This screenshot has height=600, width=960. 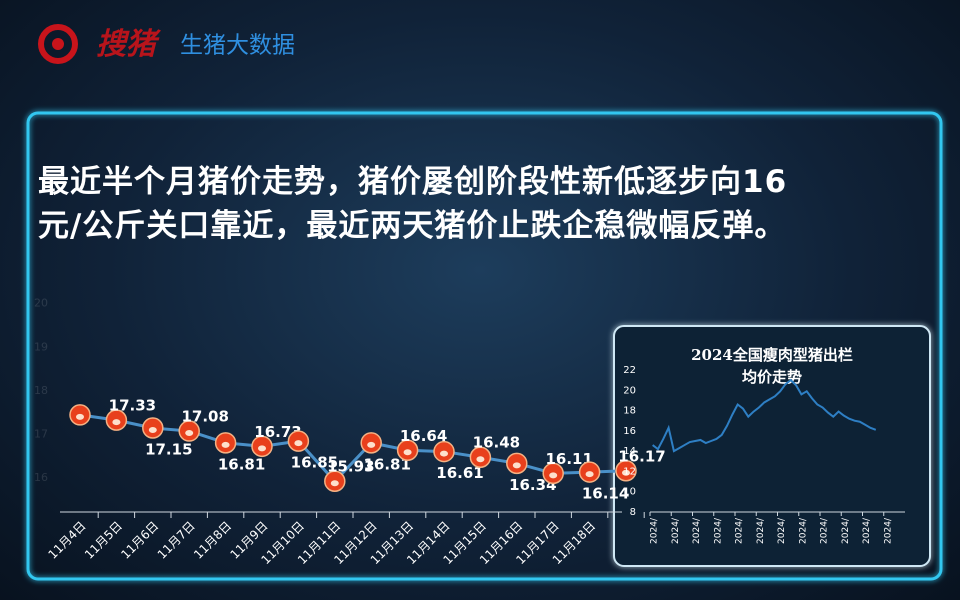 I want to click on logo: 搜猪 生猪大数据, so click(x=166, y=44).